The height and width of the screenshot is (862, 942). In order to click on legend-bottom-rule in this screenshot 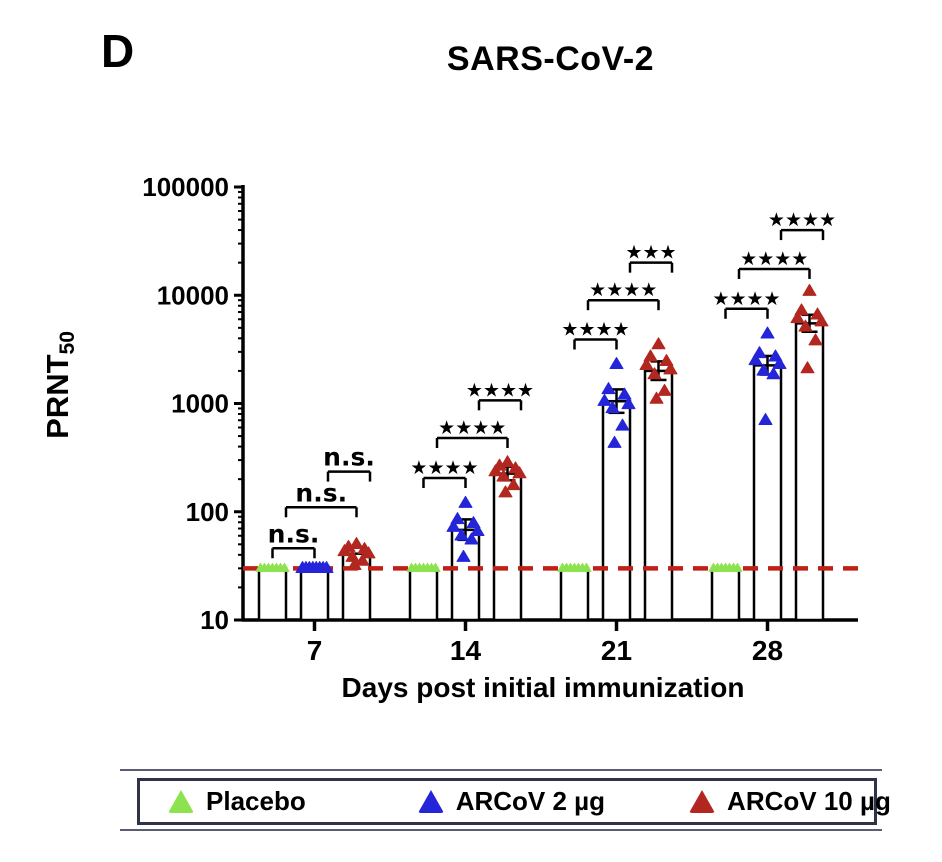, I will do `click(501, 830)`.